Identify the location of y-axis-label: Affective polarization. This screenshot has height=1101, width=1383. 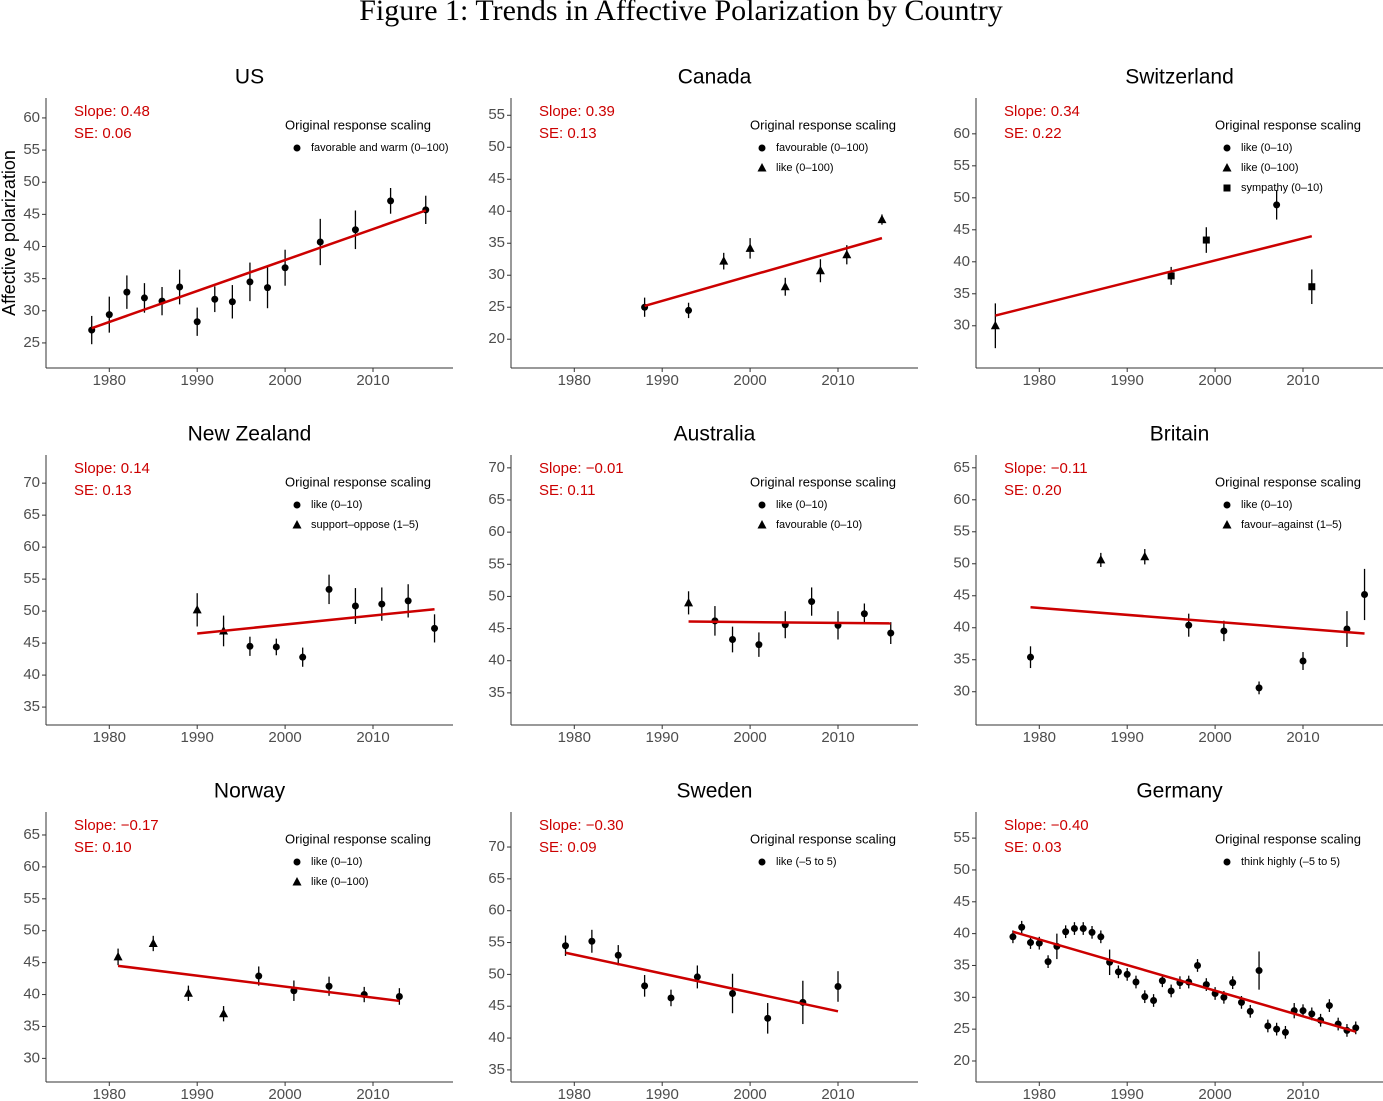
(9, 233).